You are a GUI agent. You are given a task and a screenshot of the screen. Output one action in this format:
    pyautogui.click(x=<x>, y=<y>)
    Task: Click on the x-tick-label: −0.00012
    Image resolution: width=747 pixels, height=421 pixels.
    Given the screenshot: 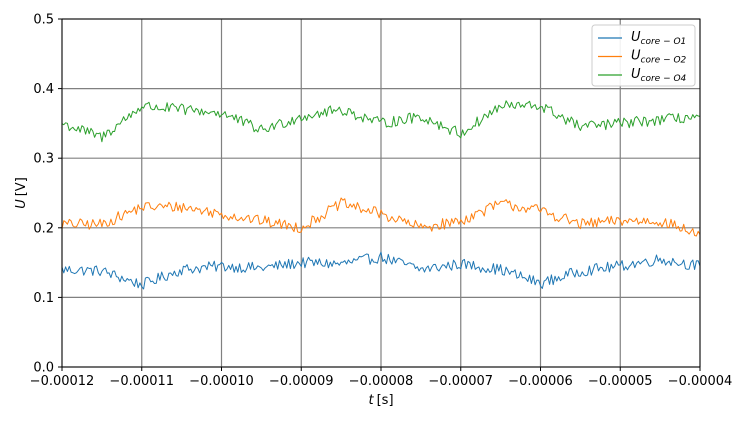 What is the action you would take?
    pyautogui.click(x=62, y=381)
    